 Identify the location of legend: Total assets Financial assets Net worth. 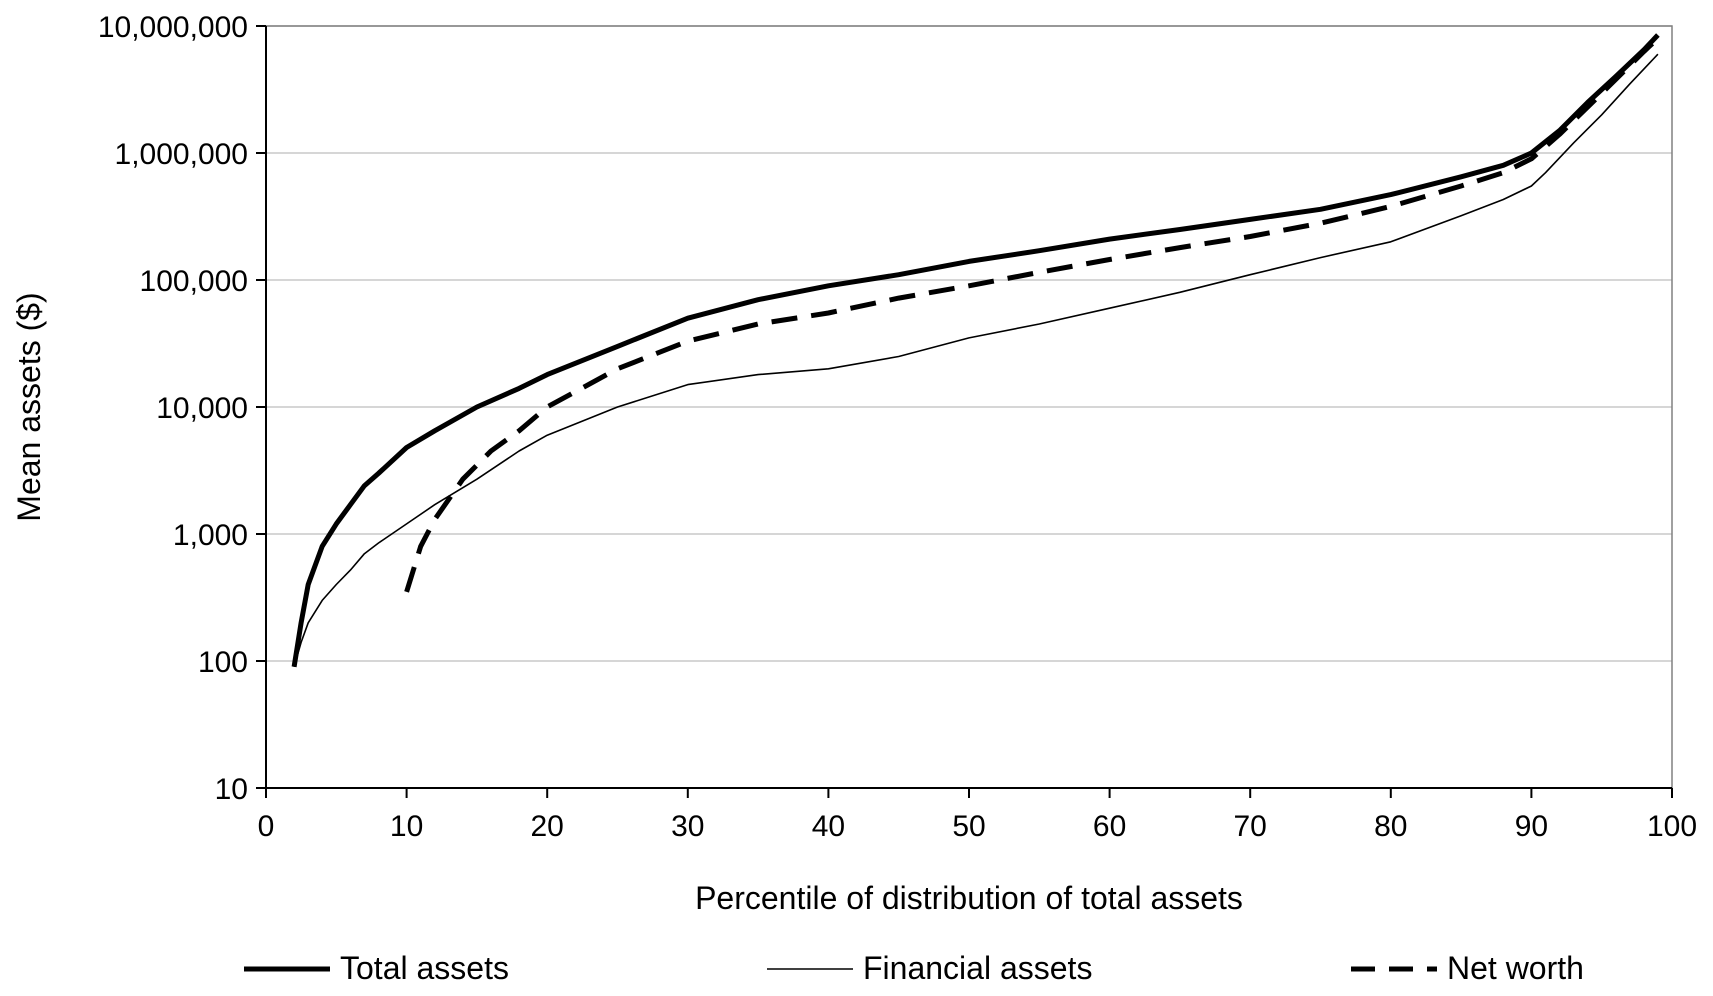
(914, 968).